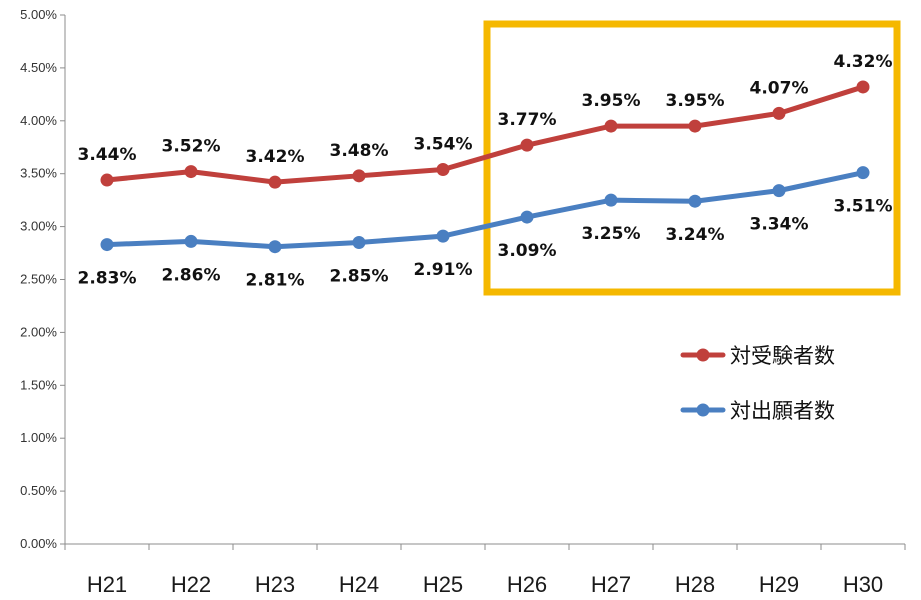 Image resolution: width=921 pixels, height=600 pixels. Describe the element at coordinates (779, 584) in the screenshot. I see `x-tick-label: H29` at that location.